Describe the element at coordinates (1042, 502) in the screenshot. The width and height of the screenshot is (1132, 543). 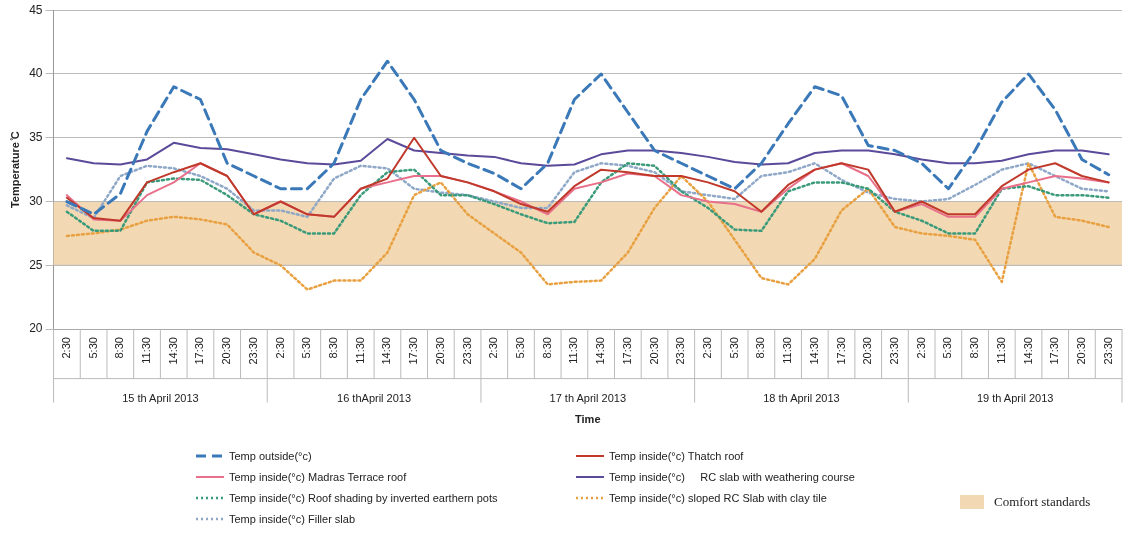
I see `legend-label: Comfort standards` at that location.